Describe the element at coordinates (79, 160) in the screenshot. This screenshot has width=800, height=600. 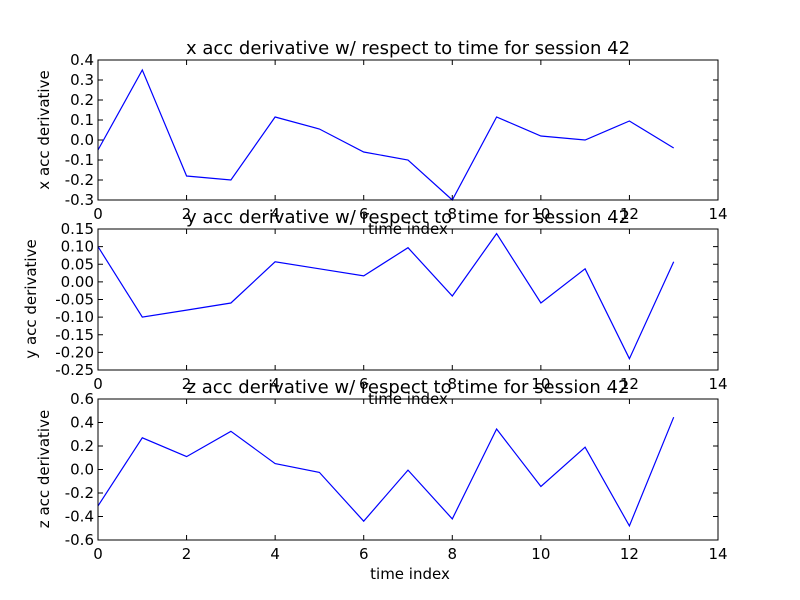
I see `y-tick-label: -0.1` at that location.